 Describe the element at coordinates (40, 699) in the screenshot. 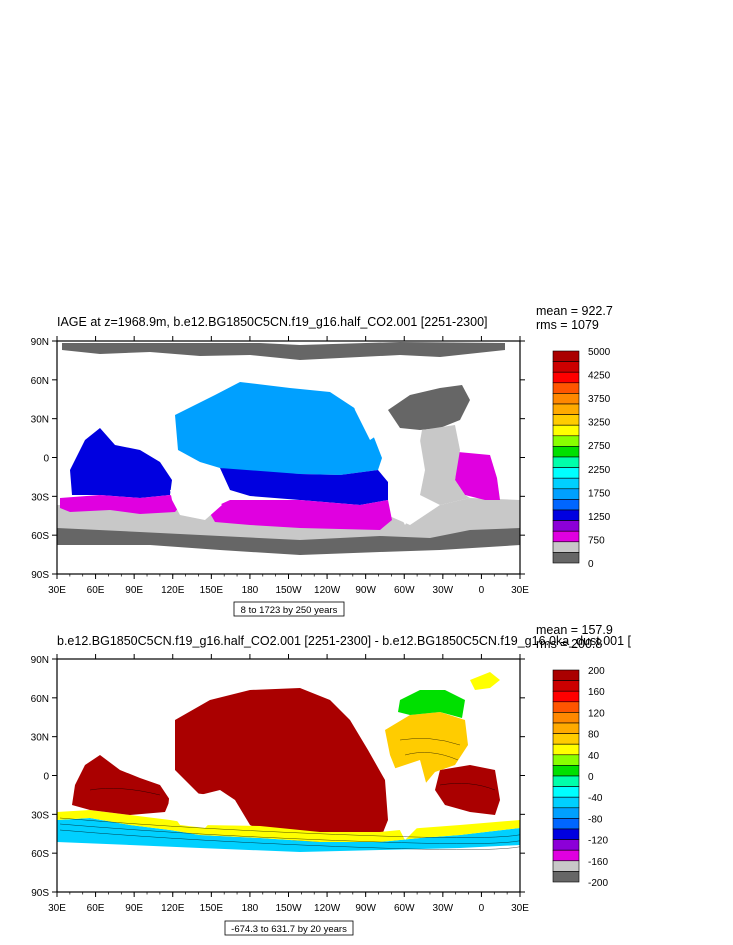

I see `bottom-y-tick-label: 60N` at that location.